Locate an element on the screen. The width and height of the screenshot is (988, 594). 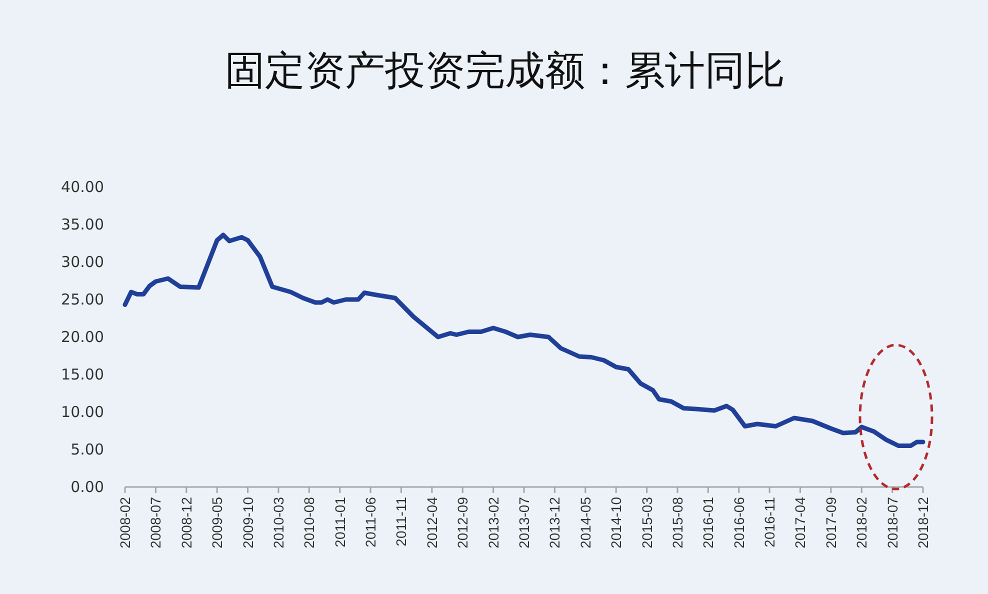
x-tick-label: 2018-12 is located at coordinates (923, 522).